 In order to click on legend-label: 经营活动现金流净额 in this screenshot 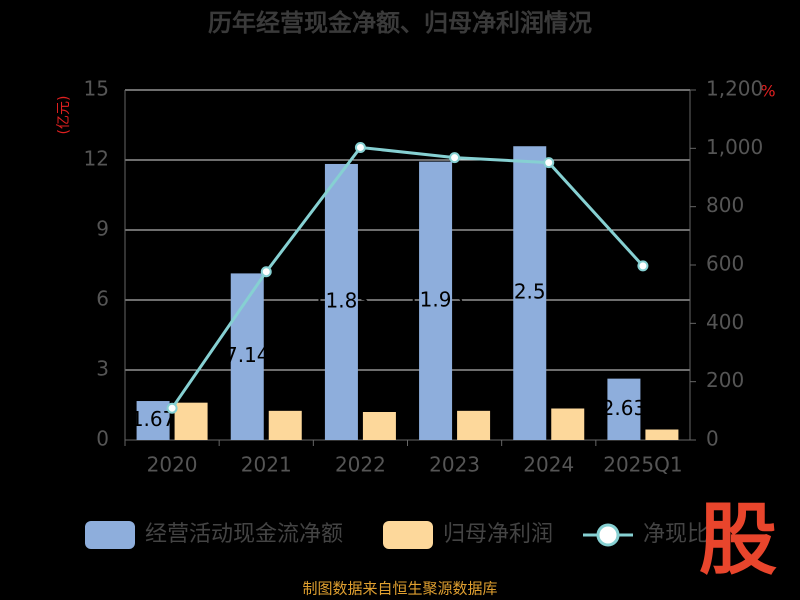, I will do `click(244, 534)`.